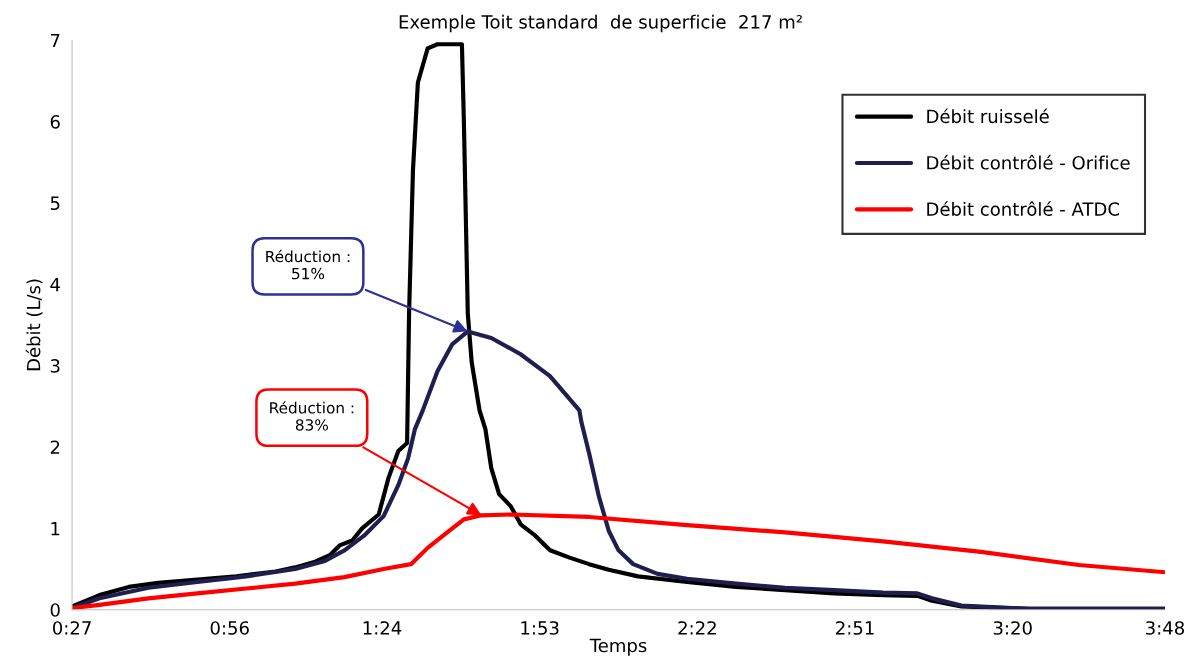 The height and width of the screenshot is (670, 1201). Describe the element at coordinates (229, 628) in the screenshot. I see `x-tick-label: 0:56` at that location.